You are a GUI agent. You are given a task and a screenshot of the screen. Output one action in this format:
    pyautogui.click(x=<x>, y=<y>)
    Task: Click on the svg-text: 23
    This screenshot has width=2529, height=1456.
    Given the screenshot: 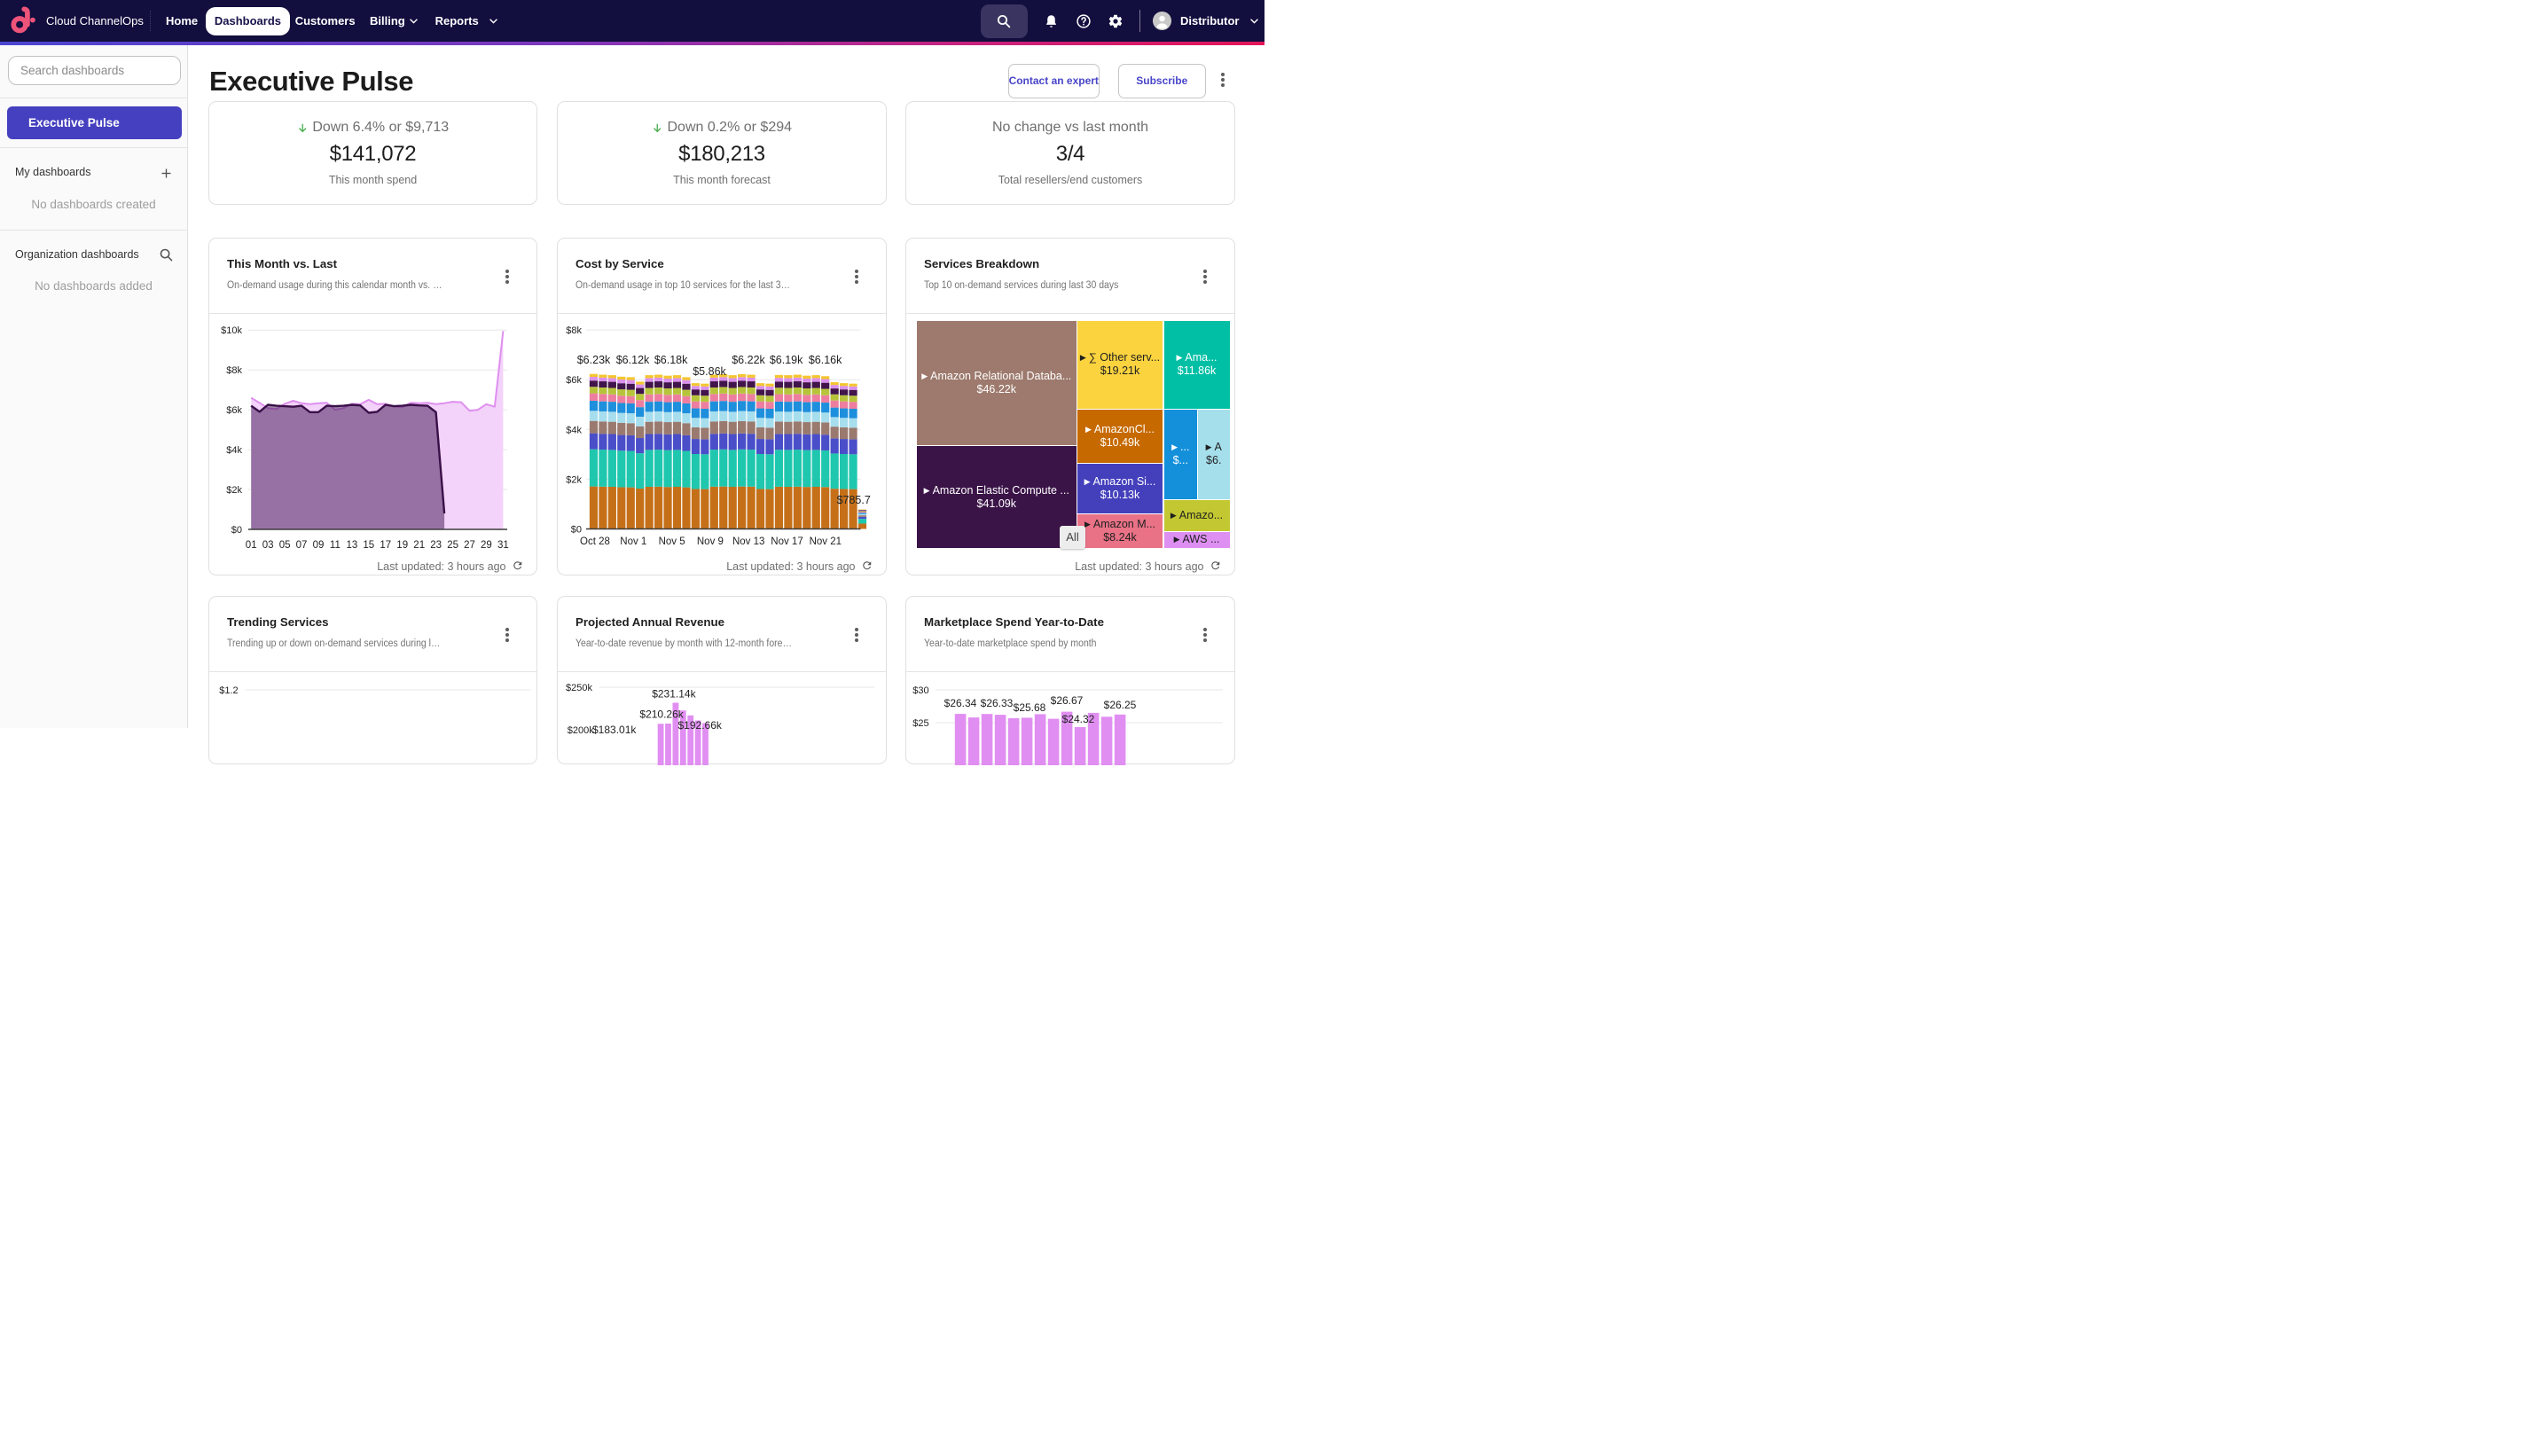 What is the action you would take?
    pyautogui.click(x=436, y=545)
    